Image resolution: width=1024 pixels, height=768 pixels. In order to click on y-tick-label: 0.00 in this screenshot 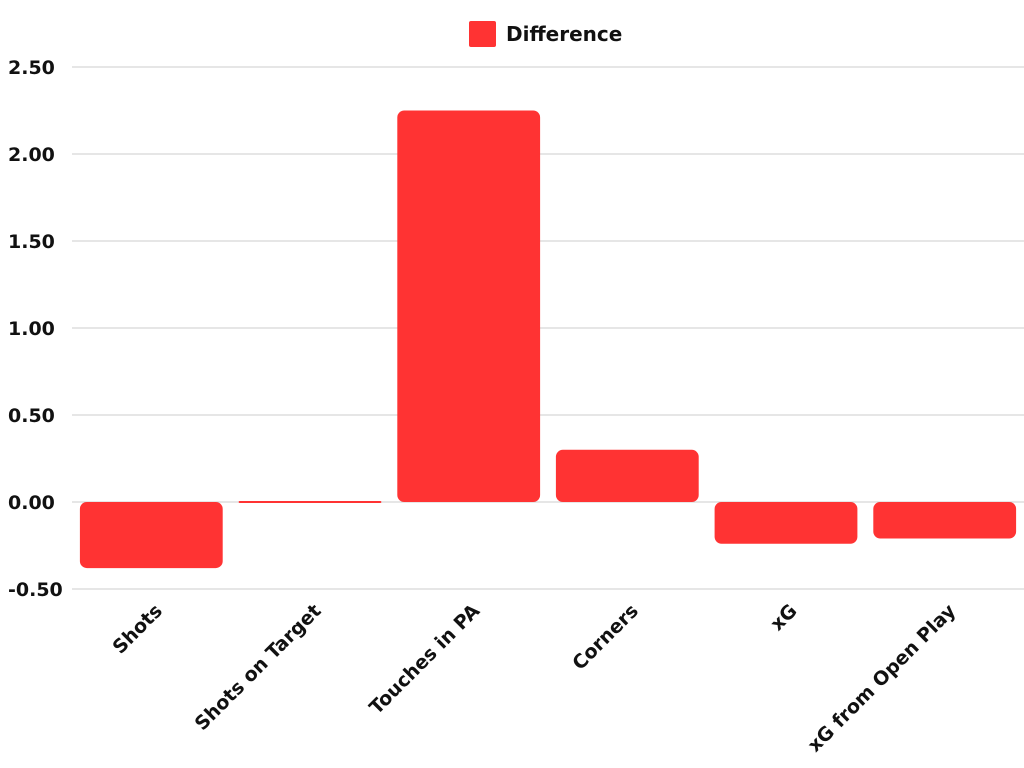, I will do `click(31, 503)`.